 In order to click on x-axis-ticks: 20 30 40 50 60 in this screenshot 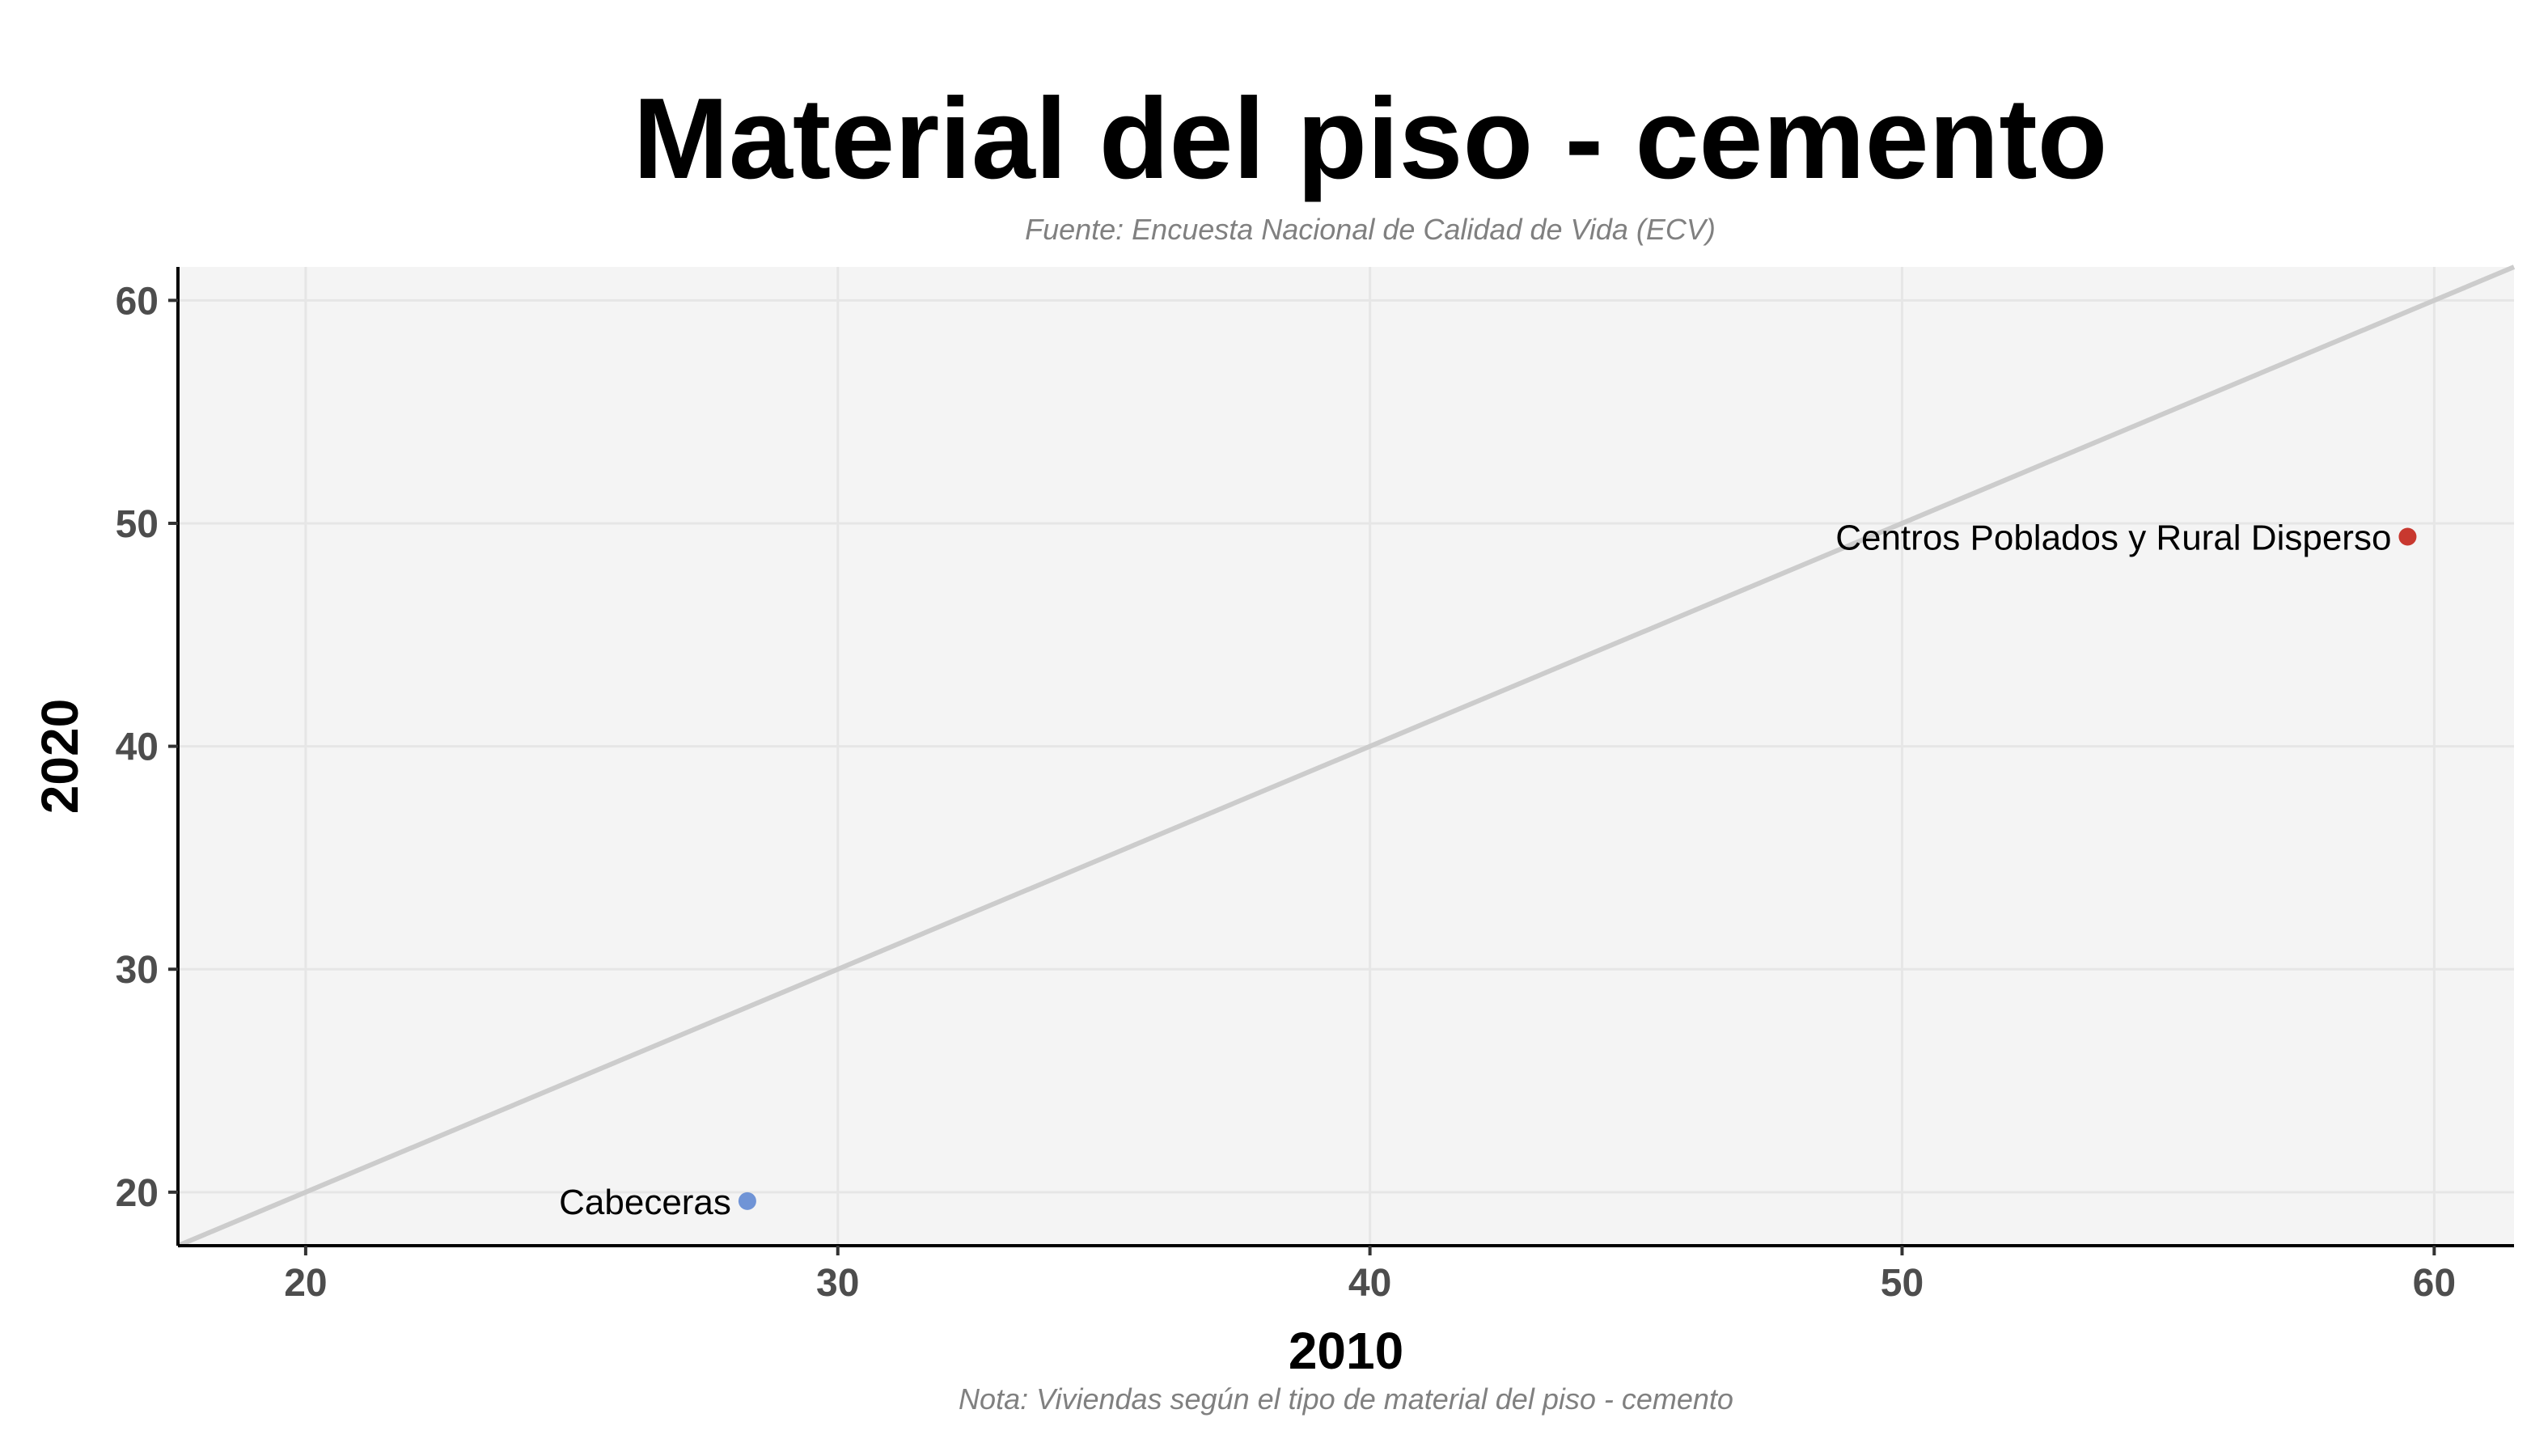, I will do `click(1370, 1275)`.